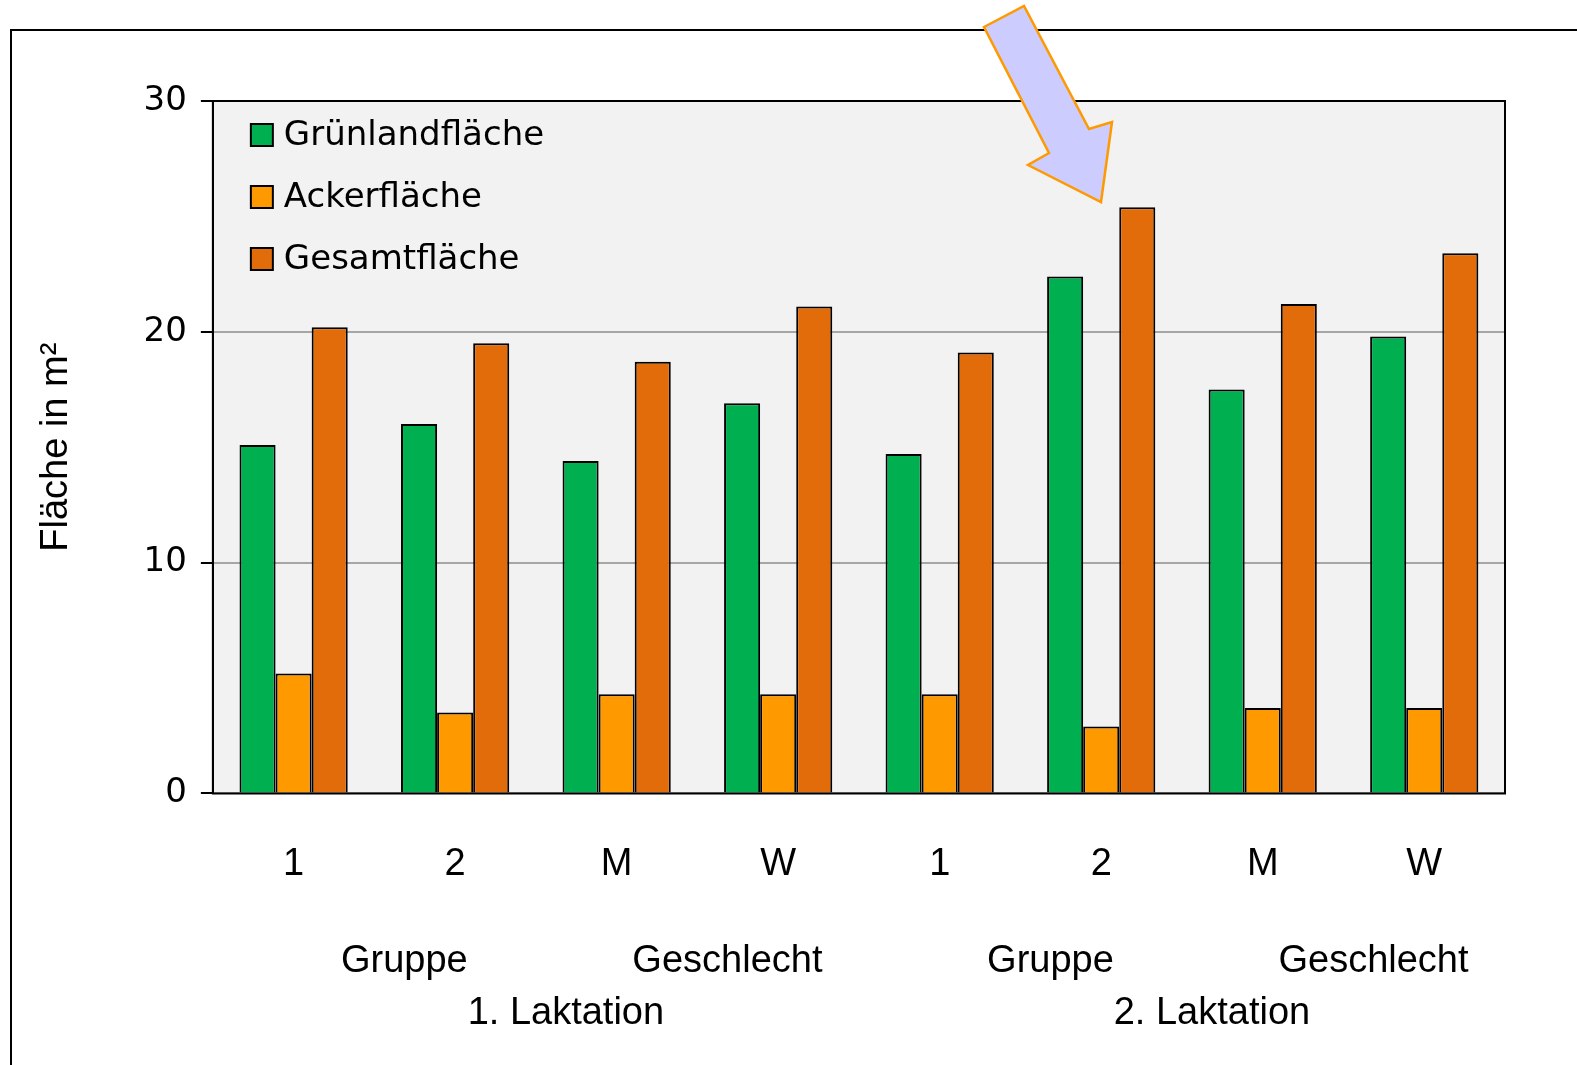 This screenshot has width=1577, height=1065. What do you see at coordinates (176, 790) in the screenshot?
I see `y-tick-label: 0` at bounding box center [176, 790].